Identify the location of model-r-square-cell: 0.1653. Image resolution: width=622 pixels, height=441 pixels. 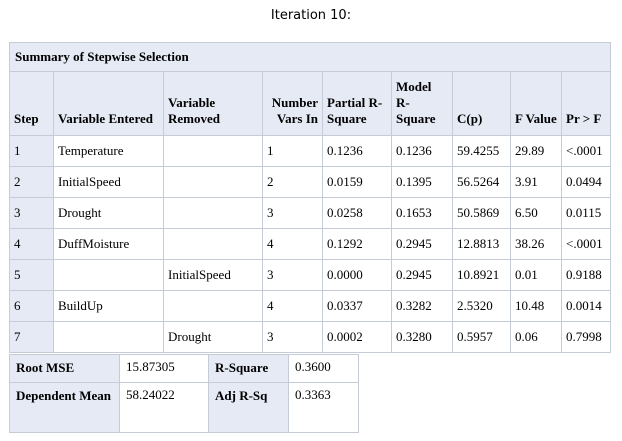
(422, 213).